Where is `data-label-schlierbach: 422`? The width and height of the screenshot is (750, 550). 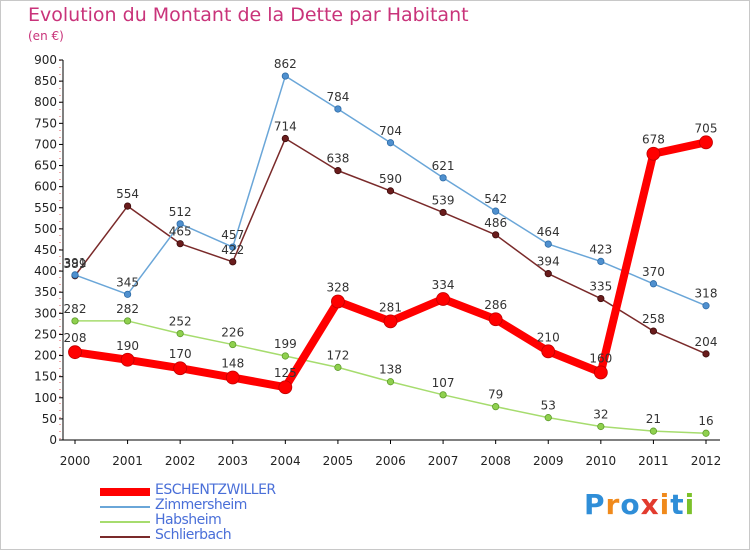 data-label-schlierbach: 422 is located at coordinates (232, 250).